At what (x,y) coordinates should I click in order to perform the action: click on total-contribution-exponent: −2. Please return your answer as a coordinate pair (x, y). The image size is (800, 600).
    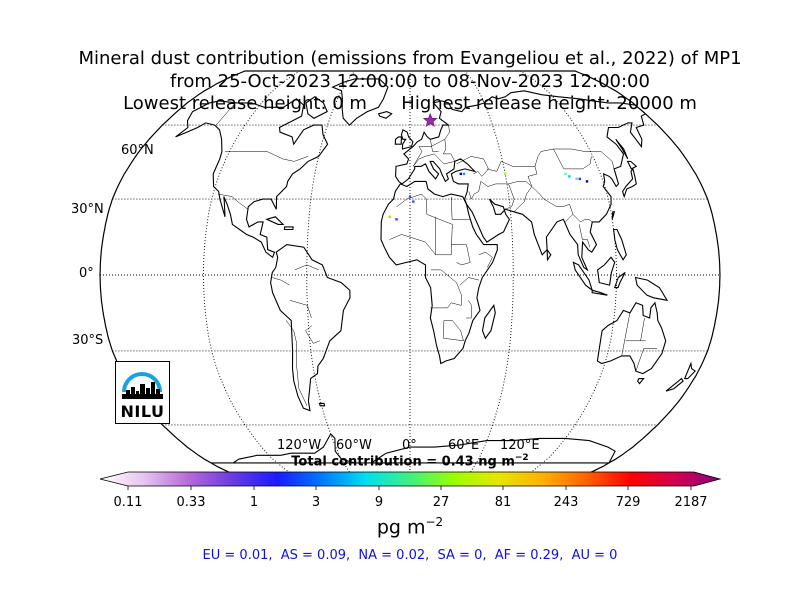
    Looking at the image, I should click on (521, 458).